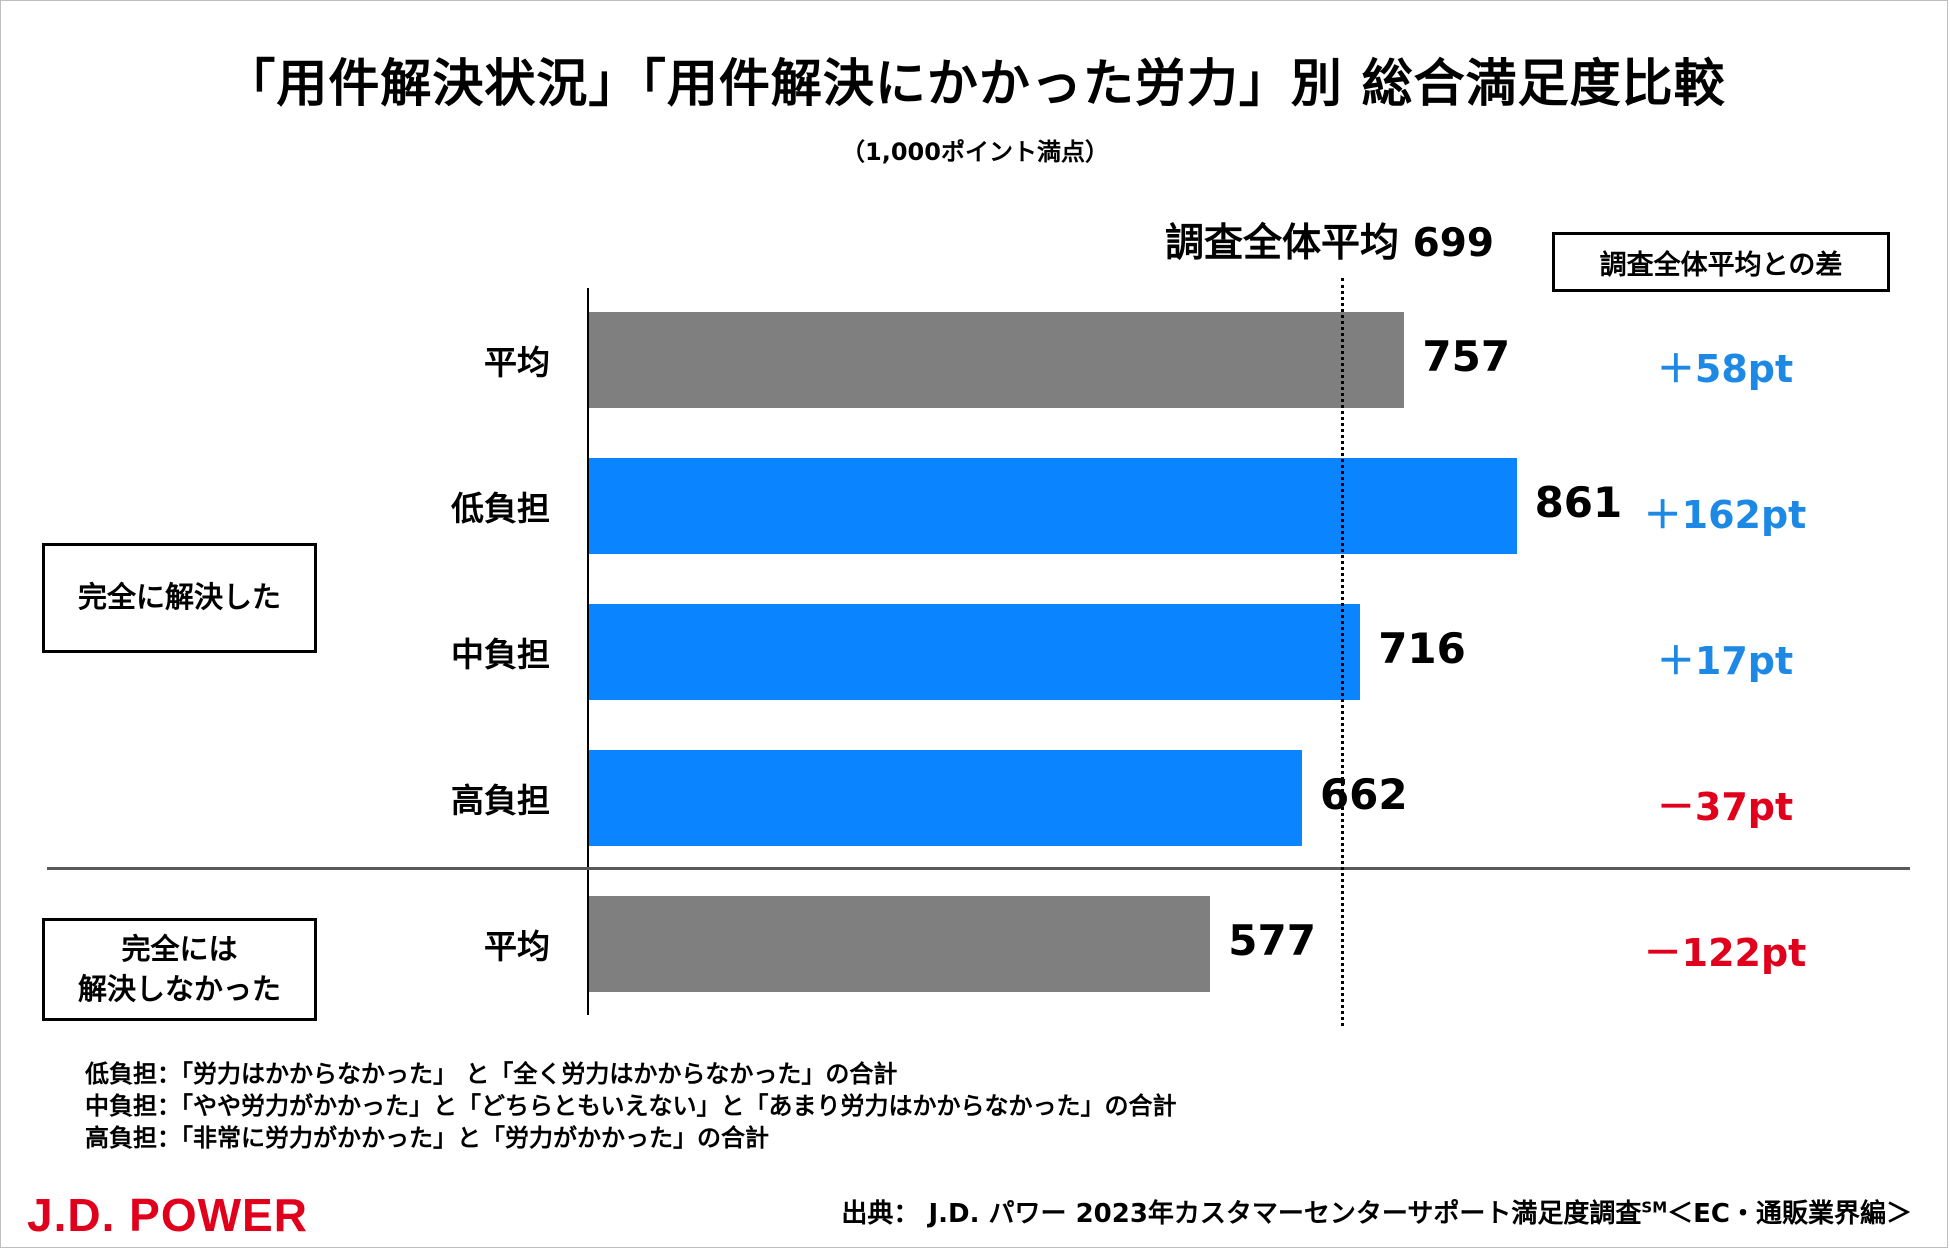 Image resolution: width=1950 pixels, height=1250 pixels. Describe the element at coordinates (427, 1138) in the screenshot. I see `footnote-high: 高負担：「非常に労力がかかった」と「労力がかかった」の合計` at that location.